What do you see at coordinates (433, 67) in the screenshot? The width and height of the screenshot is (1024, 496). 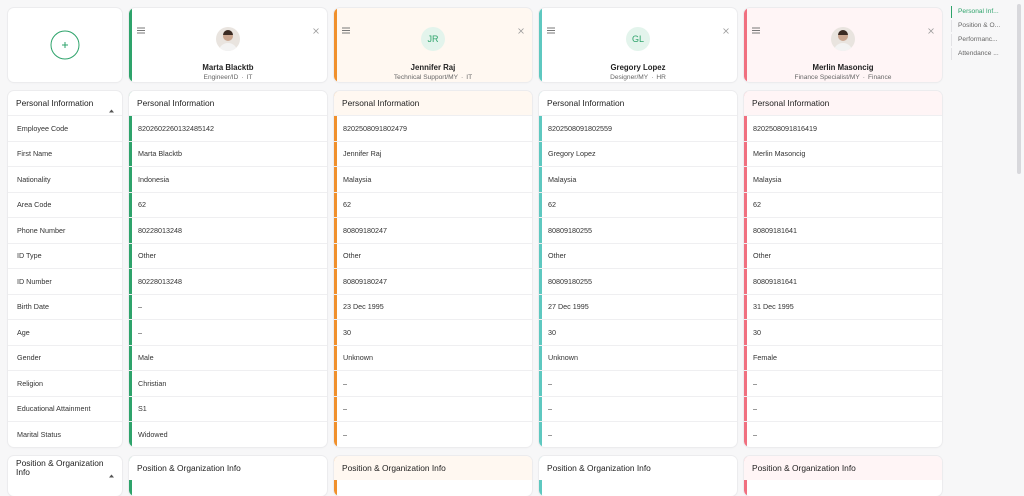 I see `employee-name: Jennifer Raj` at bounding box center [433, 67].